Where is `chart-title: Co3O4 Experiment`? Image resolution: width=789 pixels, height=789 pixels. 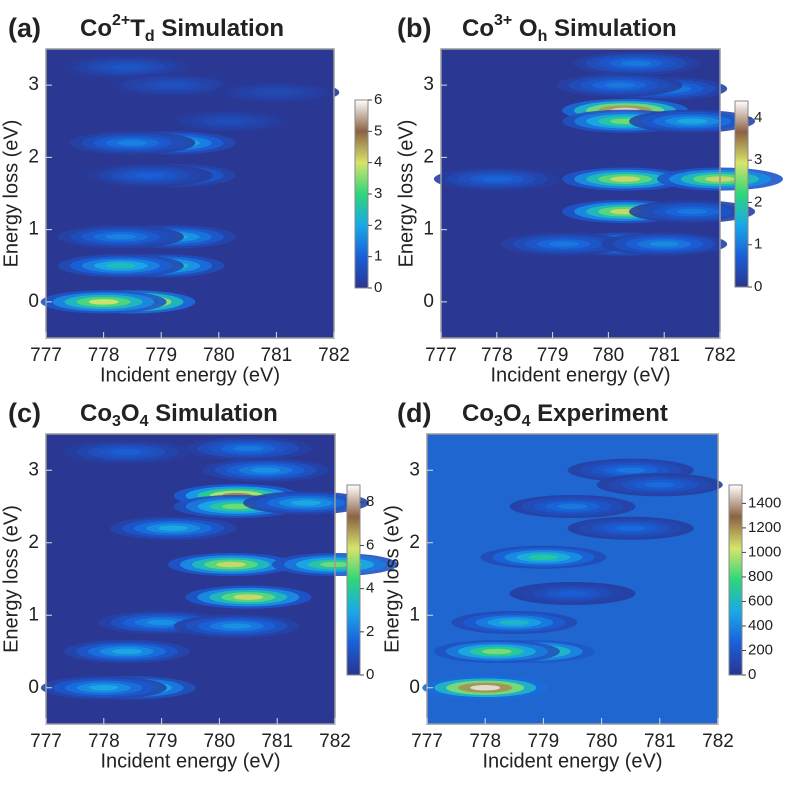 chart-title: Co3O4 Experiment is located at coordinates (565, 415).